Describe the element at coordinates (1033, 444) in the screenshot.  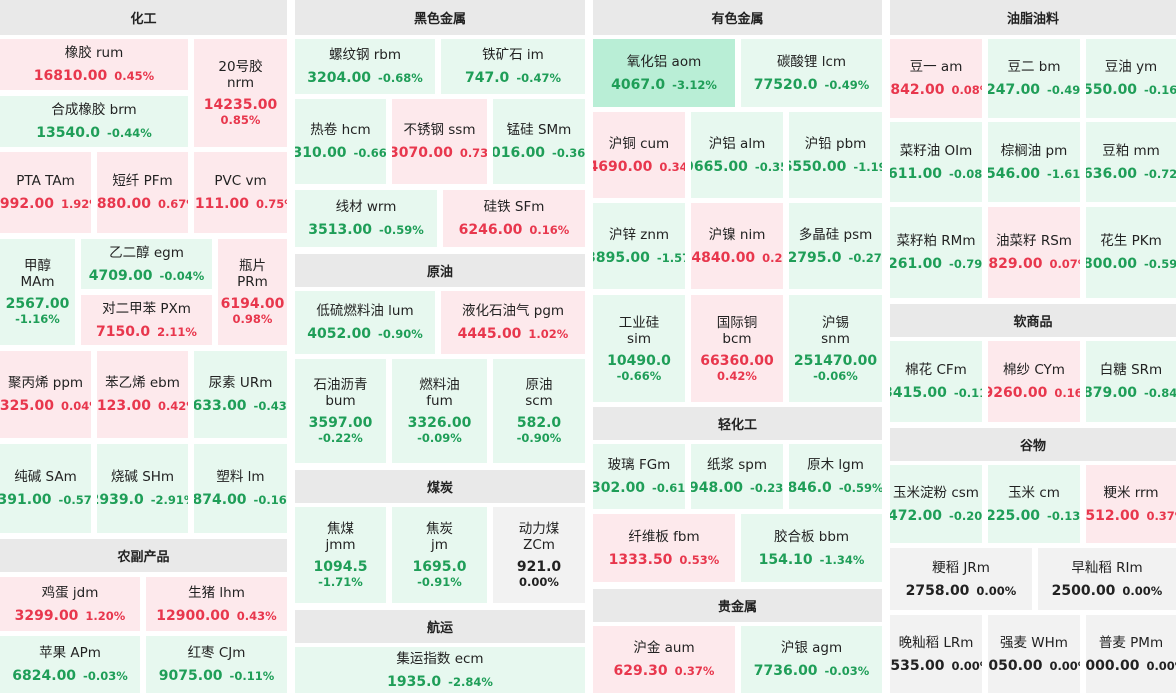
I see `sector-header-grains: 谷物` at that location.